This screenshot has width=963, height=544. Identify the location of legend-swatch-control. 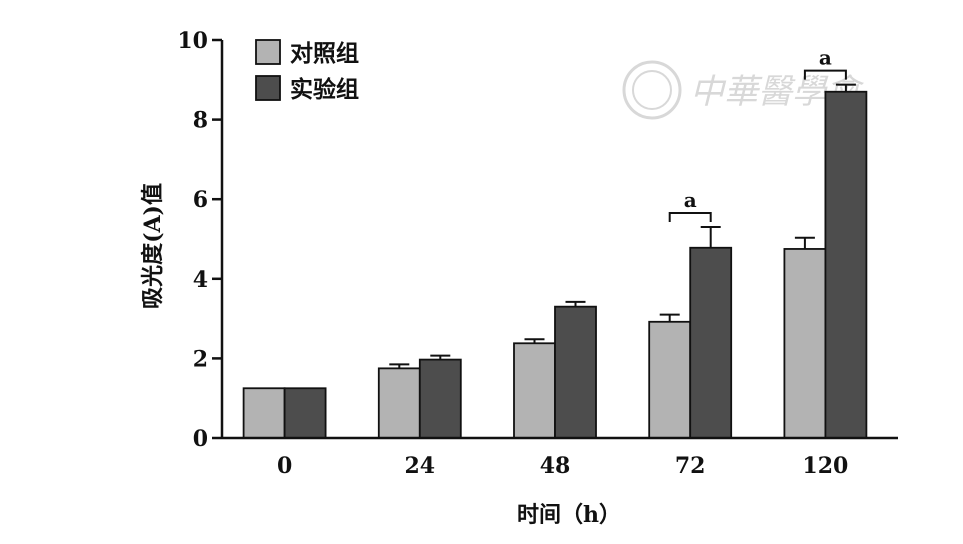
(268, 52).